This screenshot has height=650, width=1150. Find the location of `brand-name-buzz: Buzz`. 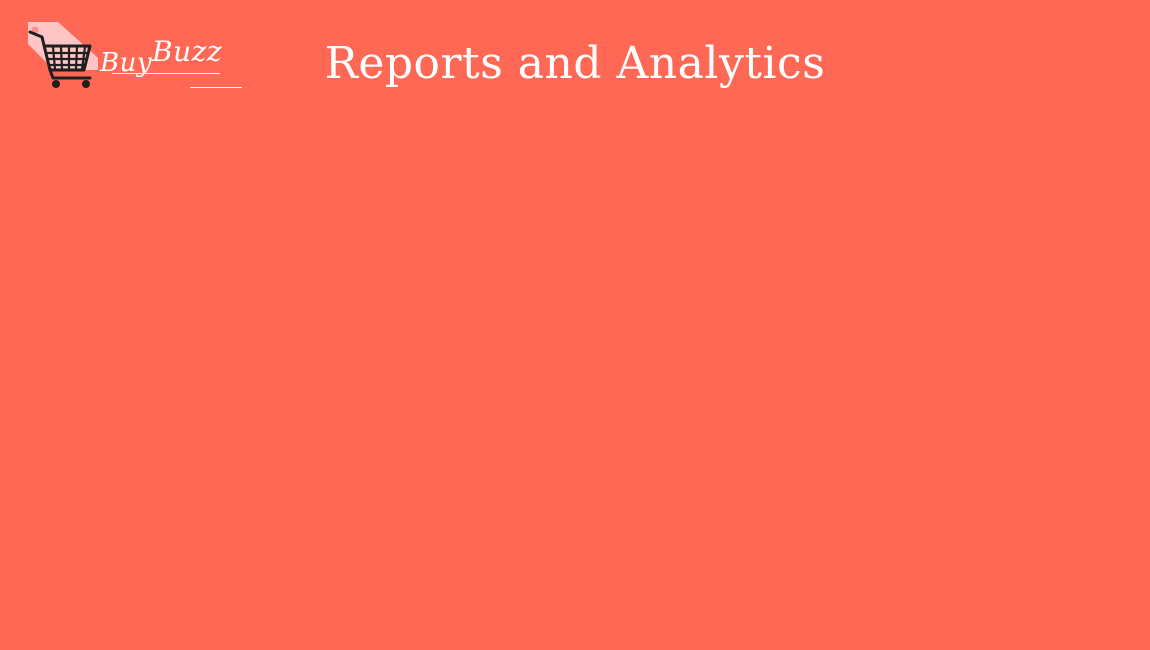

brand-name-buzz: Buzz is located at coordinates (187, 51).